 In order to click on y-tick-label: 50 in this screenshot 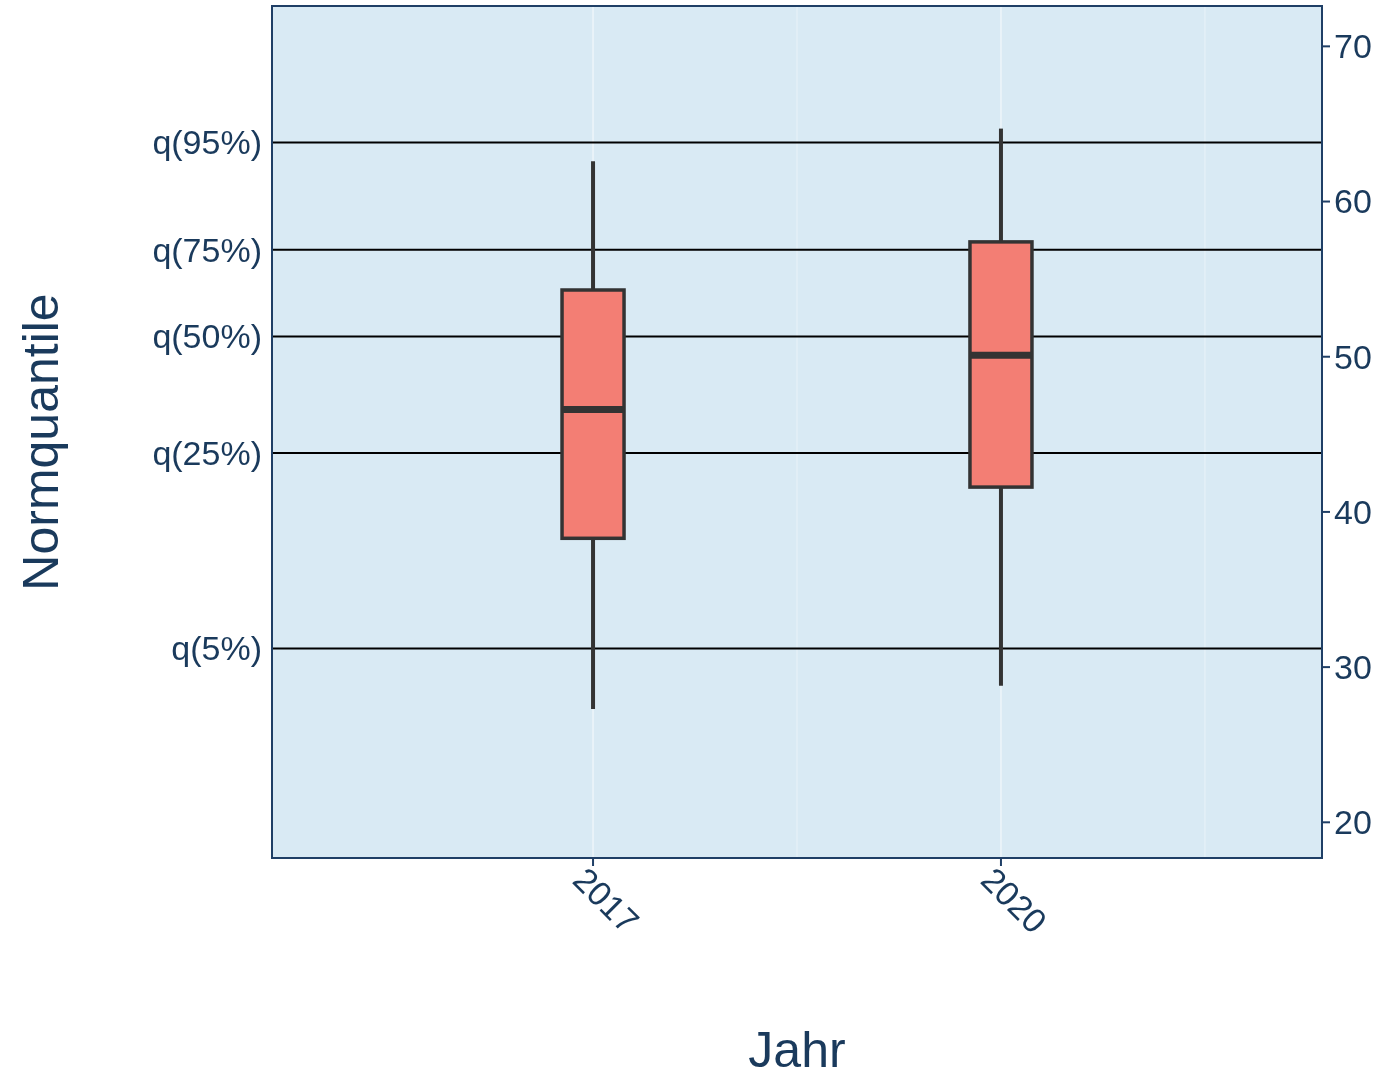, I will do `click(1353, 356)`.